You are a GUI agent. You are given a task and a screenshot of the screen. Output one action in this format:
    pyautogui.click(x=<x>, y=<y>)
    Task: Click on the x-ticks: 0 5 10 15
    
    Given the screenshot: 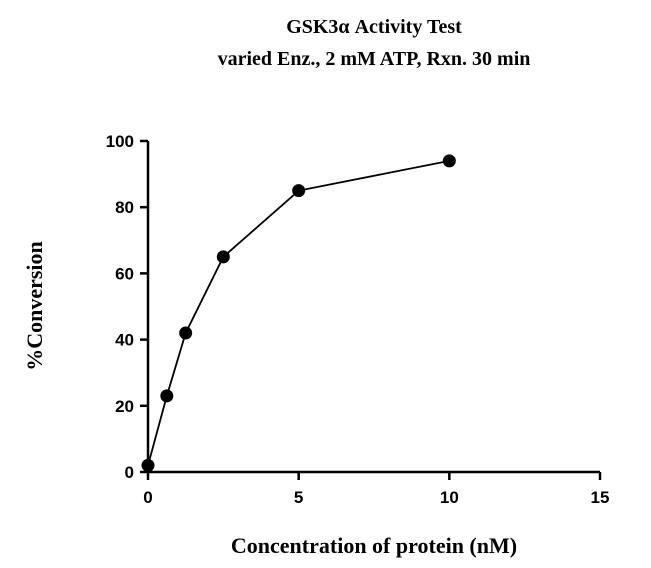 What is the action you would take?
    pyautogui.click(x=376, y=489)
    